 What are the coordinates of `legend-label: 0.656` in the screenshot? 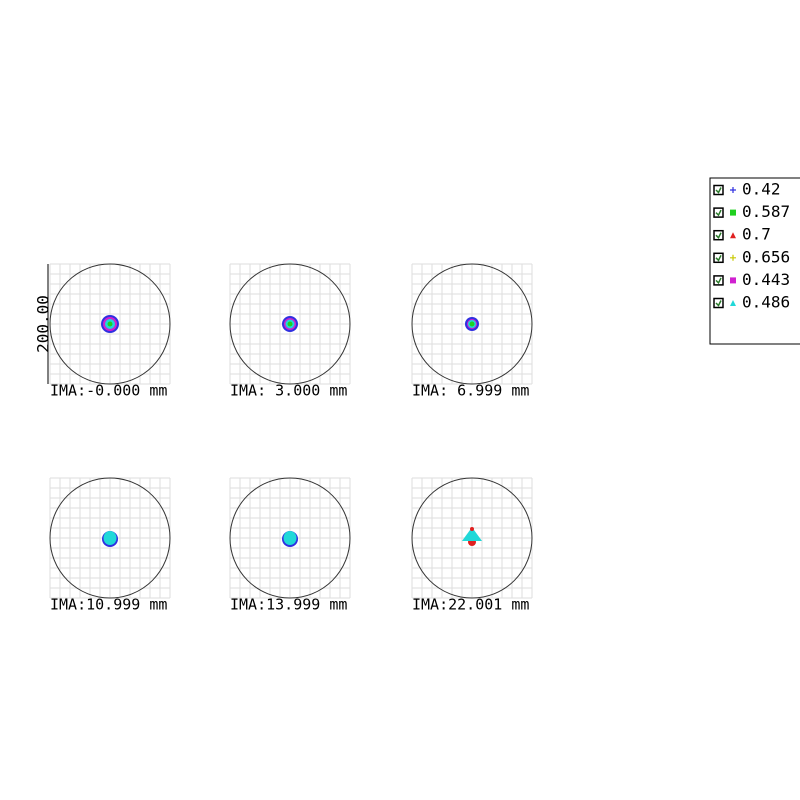 It's located at (766, 256).